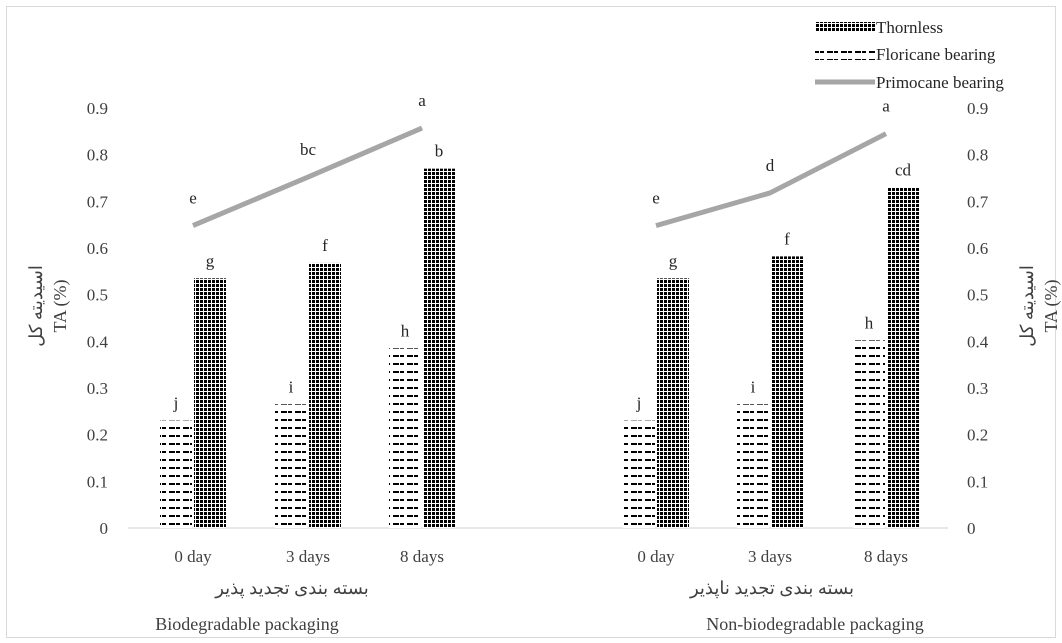 The width and height of the screenshot is (1062, 643). Describe the element at coordinates (291, 588) in the screenshot. I see `group-label-fa-1: بسته بندی تجدید پذیر` at that location.